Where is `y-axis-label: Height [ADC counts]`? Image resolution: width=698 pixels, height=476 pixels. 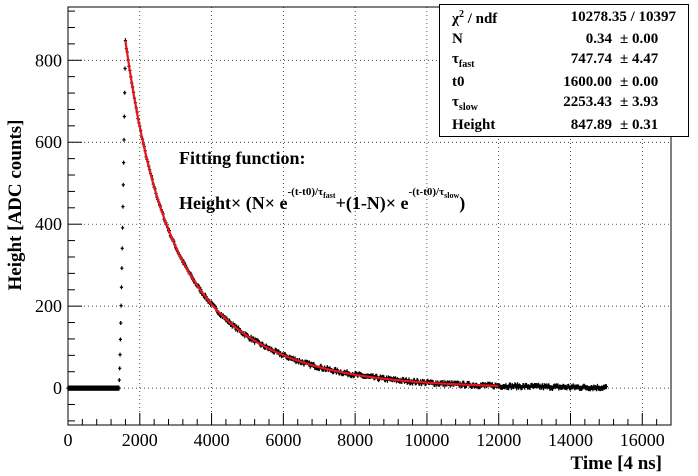
y-axis-label: Height [ADC counts] is located at coordinates (15, 205).